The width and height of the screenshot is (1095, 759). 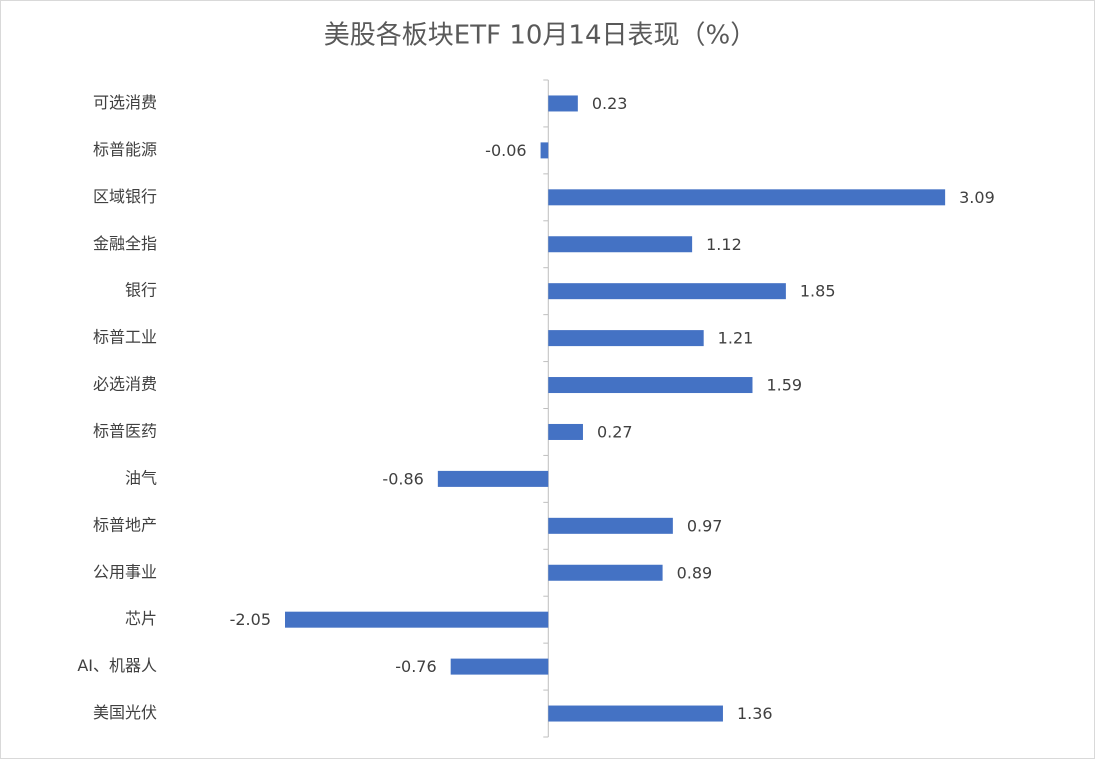 What do you see at coordinates (610, 103) in the screenshot?
I see `data-label: 0.23` at bounding box center [610, 103].